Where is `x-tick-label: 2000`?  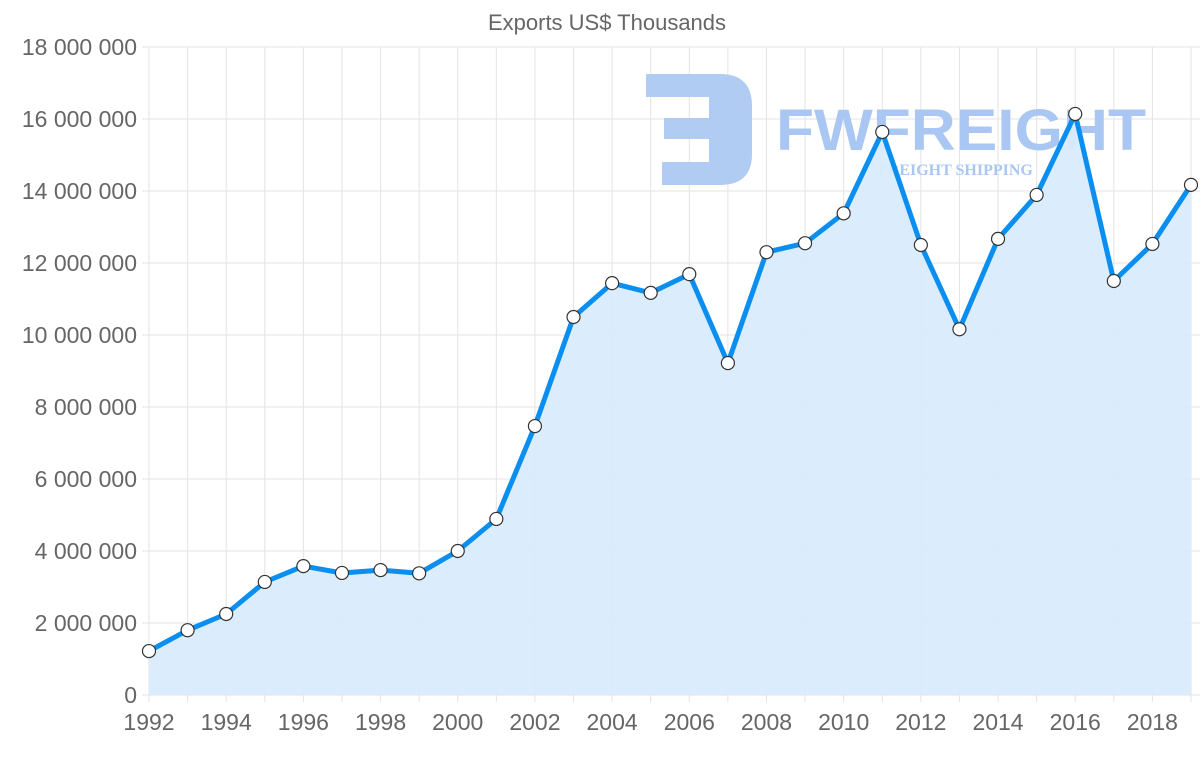
x-tick-label: 2000 is located at coordinates (457, 722).